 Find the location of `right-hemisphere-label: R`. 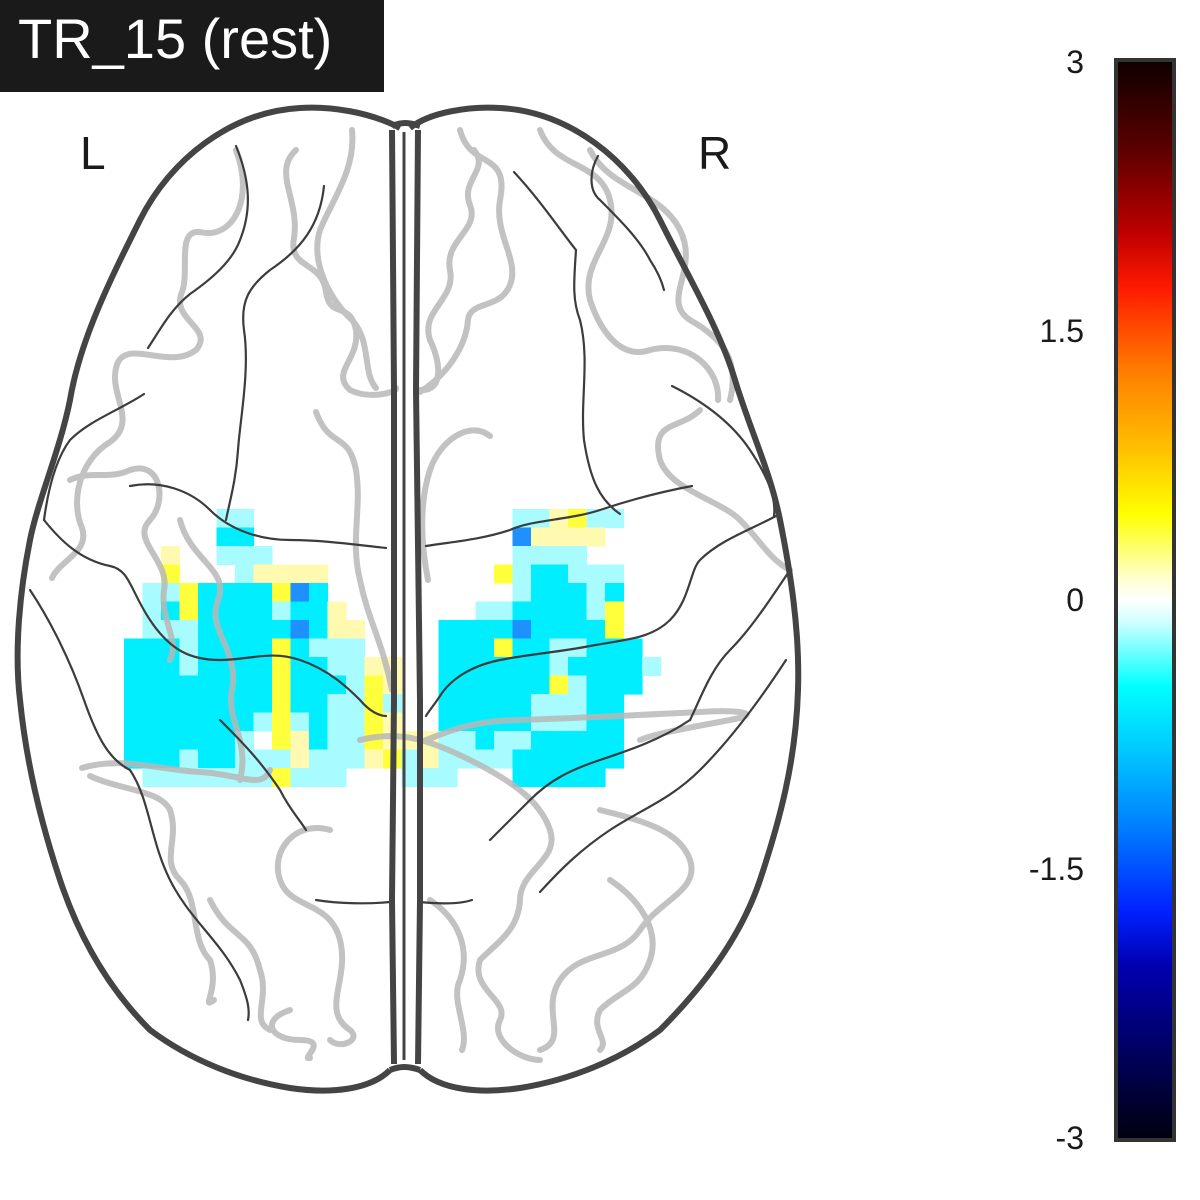

right-hemisphere-label: R is located at coordinates (715, 153).